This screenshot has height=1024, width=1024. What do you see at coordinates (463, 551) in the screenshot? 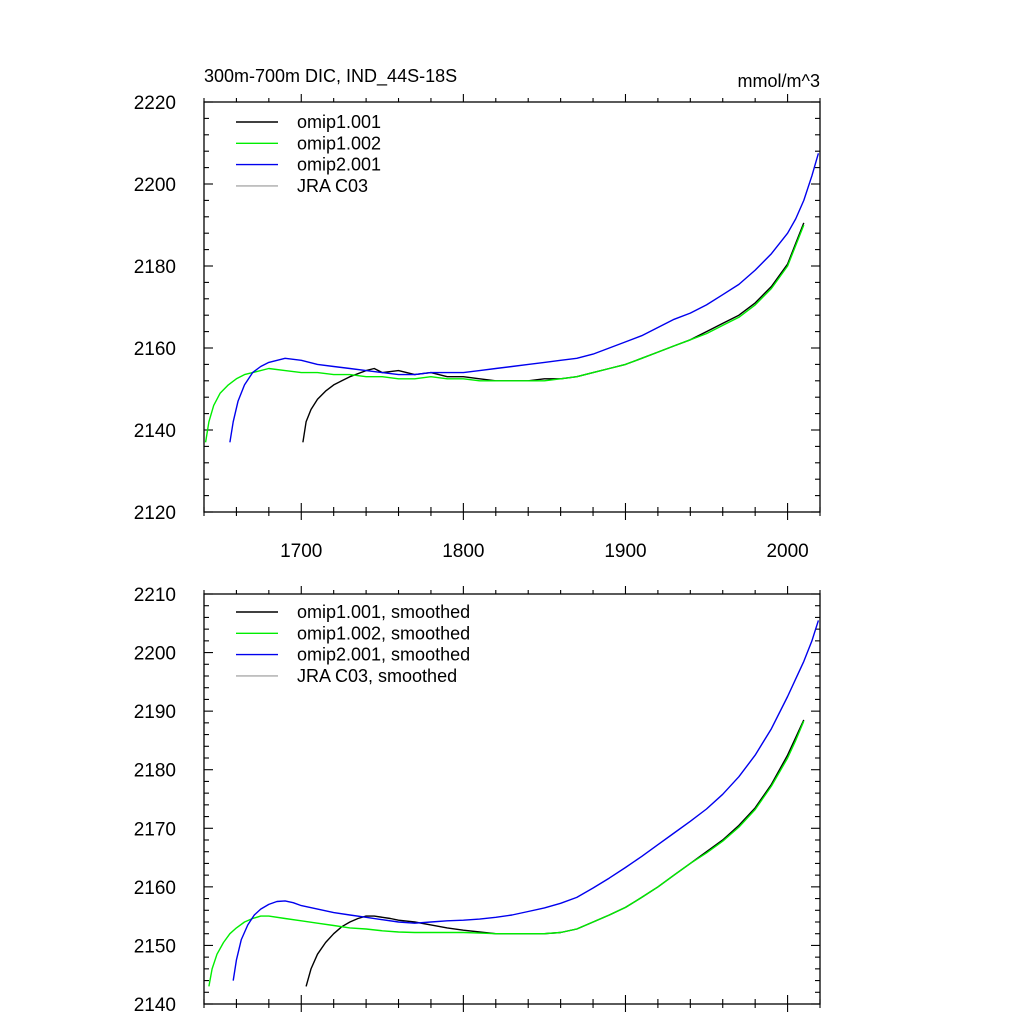
I see `x-tick-label: 1800` at bounding box center [463, 551].